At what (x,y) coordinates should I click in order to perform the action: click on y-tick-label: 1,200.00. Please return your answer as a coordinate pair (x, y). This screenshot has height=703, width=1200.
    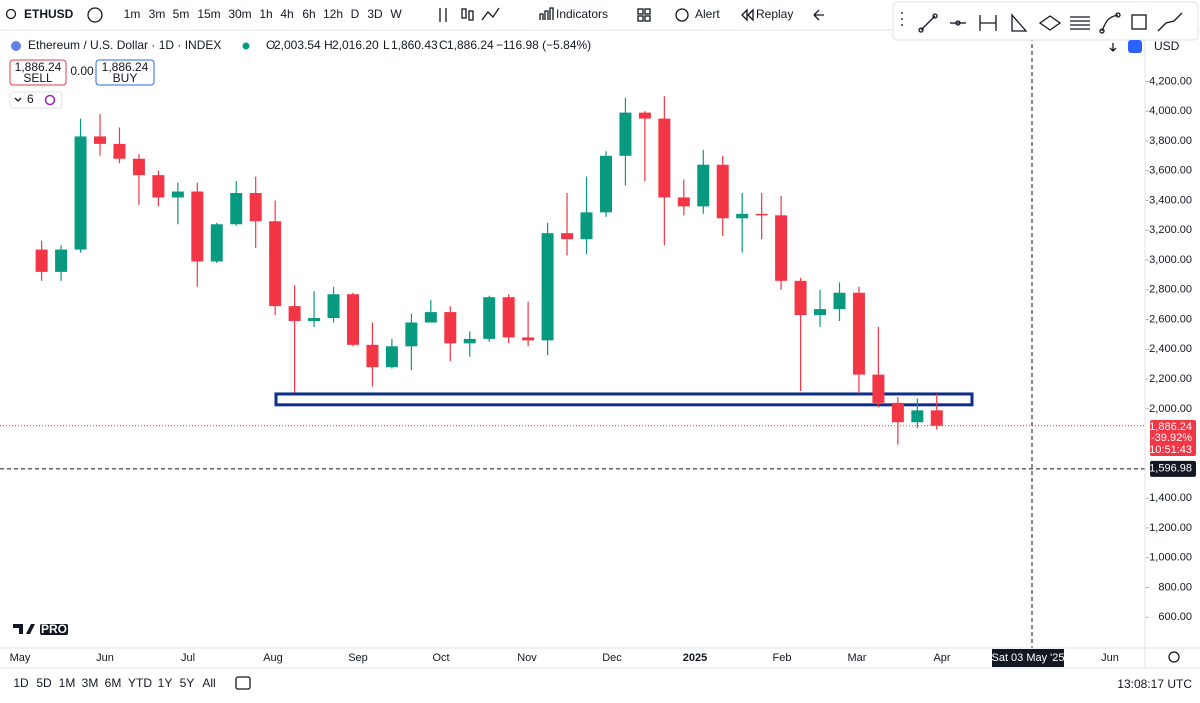
    Looking at the image, I should click on (1170, 528).